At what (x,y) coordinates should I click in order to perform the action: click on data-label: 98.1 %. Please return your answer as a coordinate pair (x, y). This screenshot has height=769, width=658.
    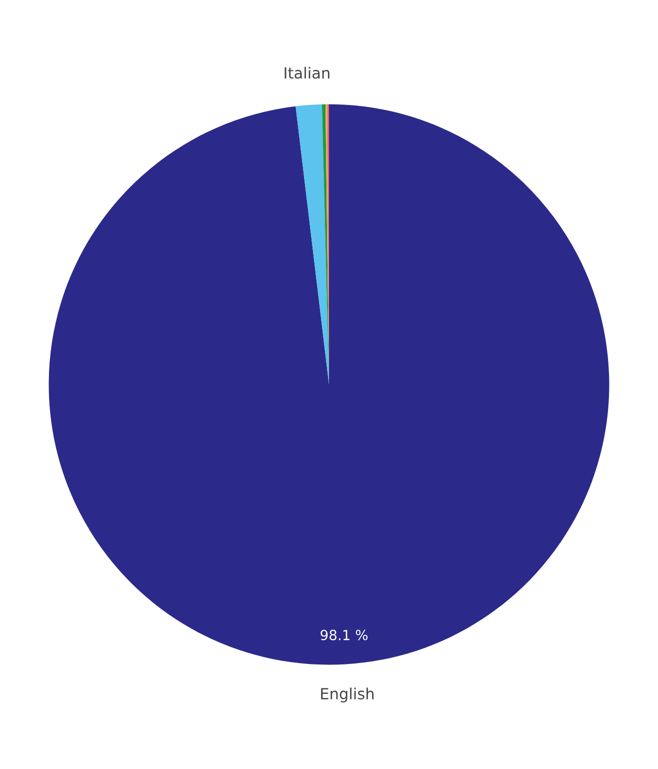
    Looking at the image, I should click on (344, 635).